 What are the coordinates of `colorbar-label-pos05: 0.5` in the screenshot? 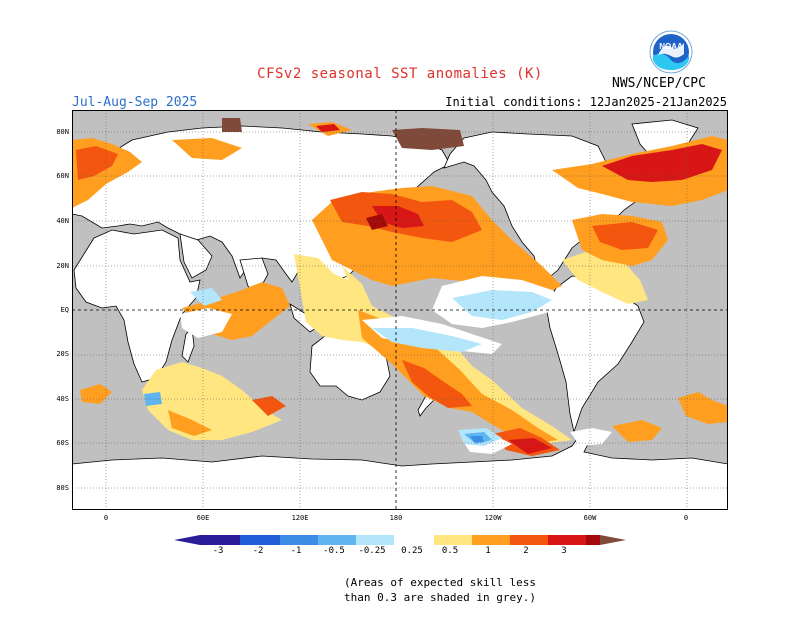 It's located at (450, 551).